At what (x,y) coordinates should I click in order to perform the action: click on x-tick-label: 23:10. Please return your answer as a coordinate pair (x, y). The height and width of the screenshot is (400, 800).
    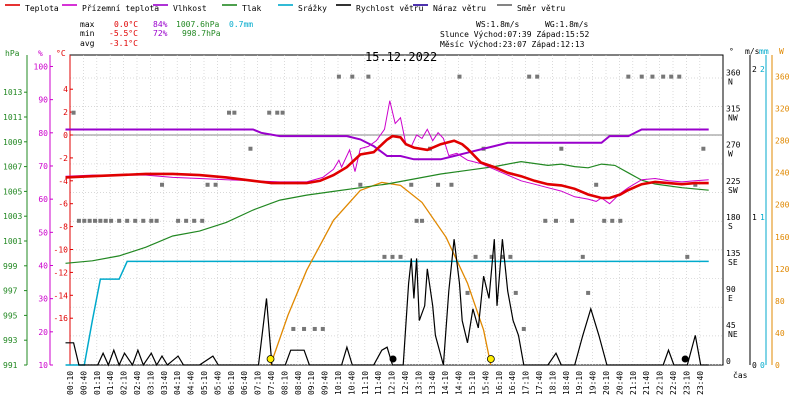
    Looking at the image, I should click on (686, 383).